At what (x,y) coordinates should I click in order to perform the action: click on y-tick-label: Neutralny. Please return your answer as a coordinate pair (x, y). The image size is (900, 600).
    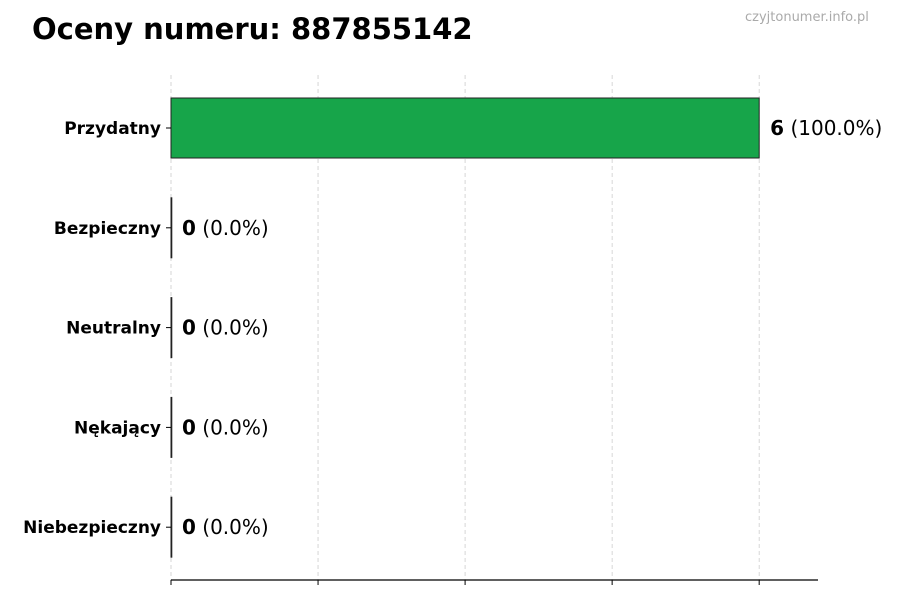
    Looking at the image, I should click on (113, 329).